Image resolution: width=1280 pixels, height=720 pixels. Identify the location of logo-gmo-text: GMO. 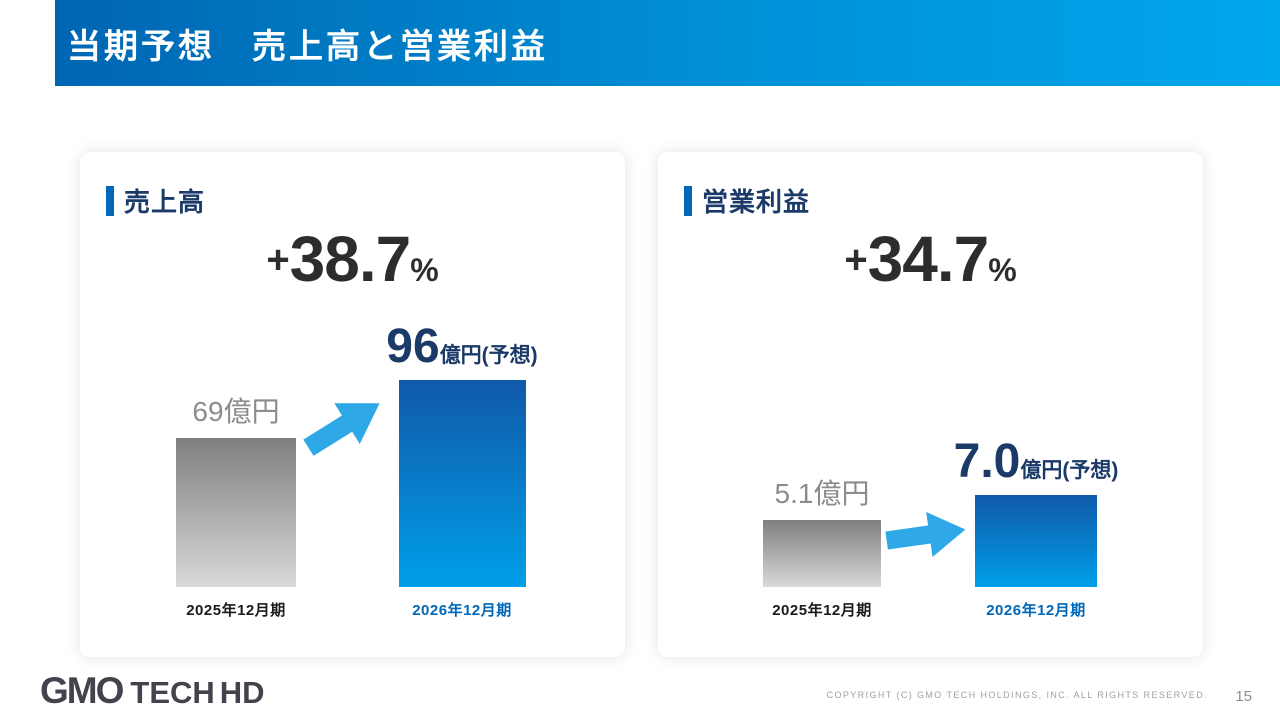
(82, 690).